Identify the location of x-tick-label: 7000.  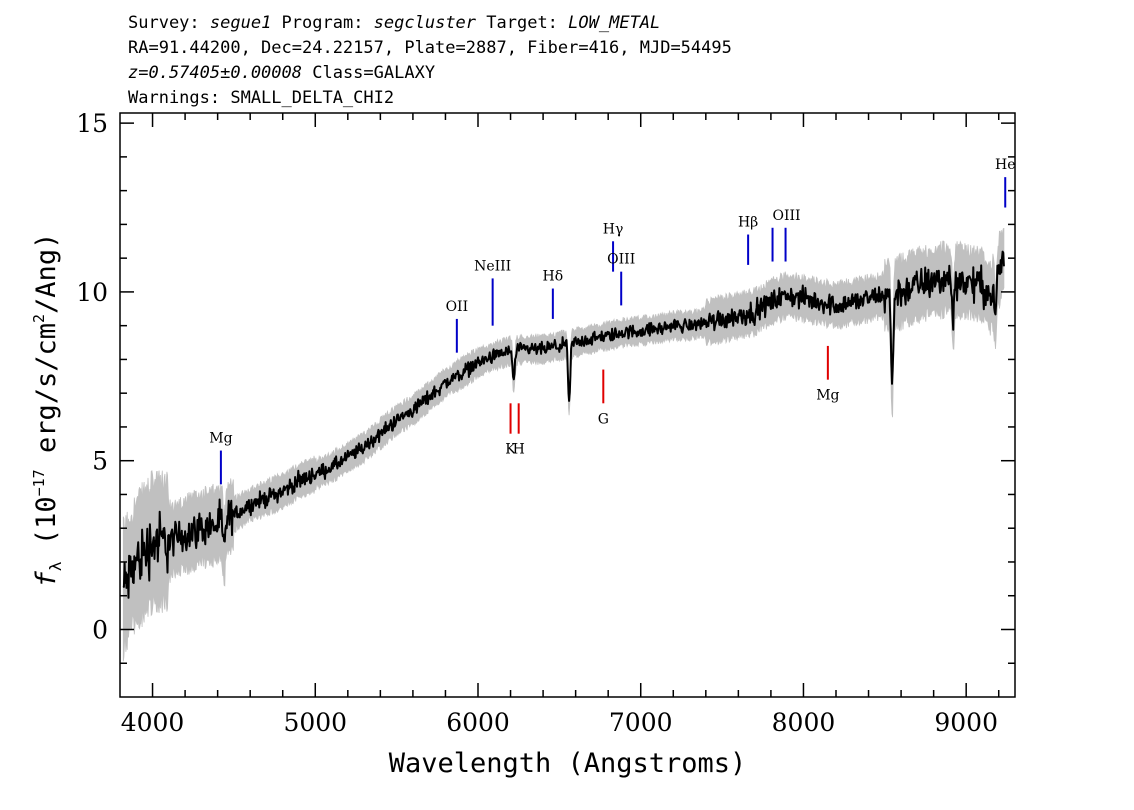
(641, 722).